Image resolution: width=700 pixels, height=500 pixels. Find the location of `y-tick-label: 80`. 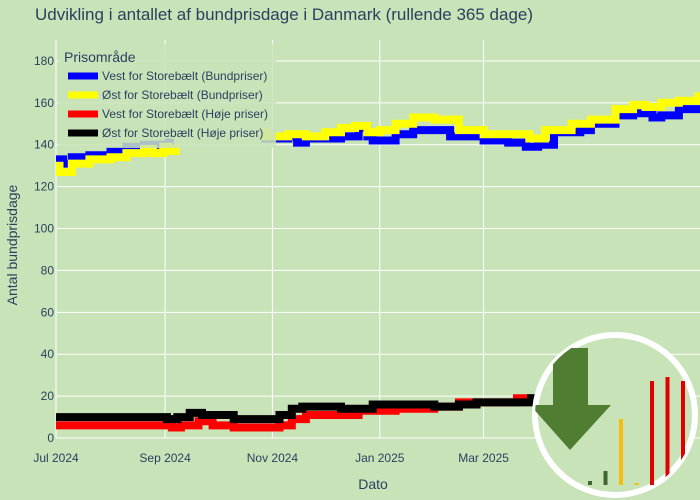

y-tick-label: 80 is located at coordinates (48, 270).